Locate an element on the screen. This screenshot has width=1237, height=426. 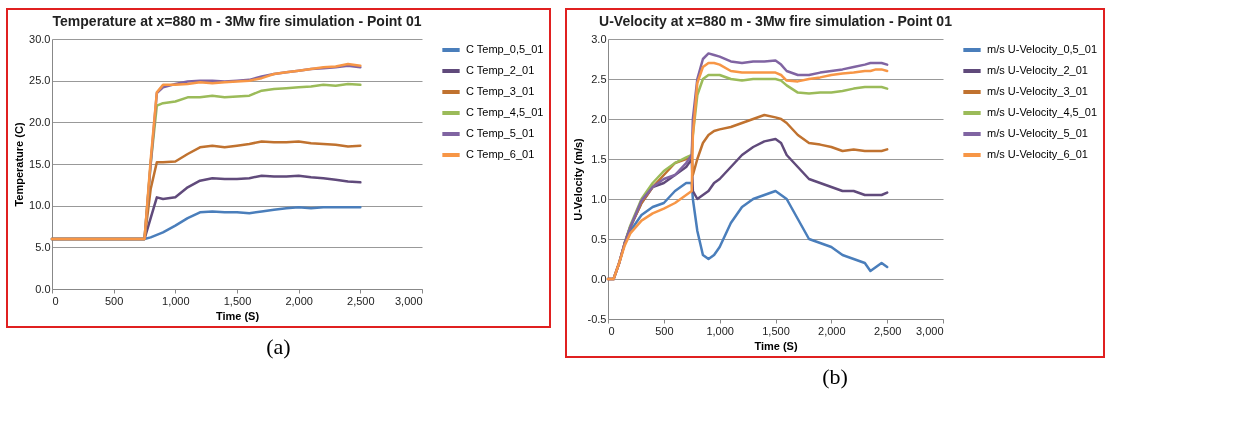
legend-label: m/s U-Velocity_6_01 is located at coordinates (1037, 154).